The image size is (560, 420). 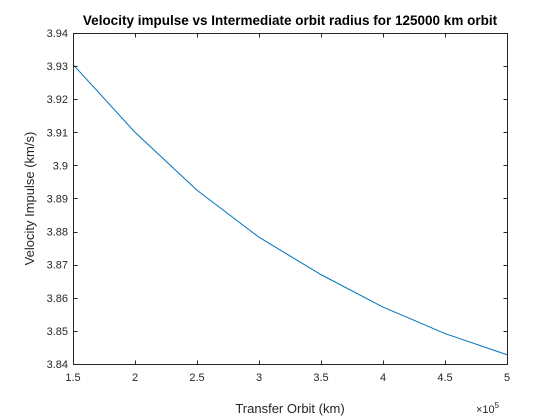 I want to click on x-tick-label: 2, so click(x=135, y=378).